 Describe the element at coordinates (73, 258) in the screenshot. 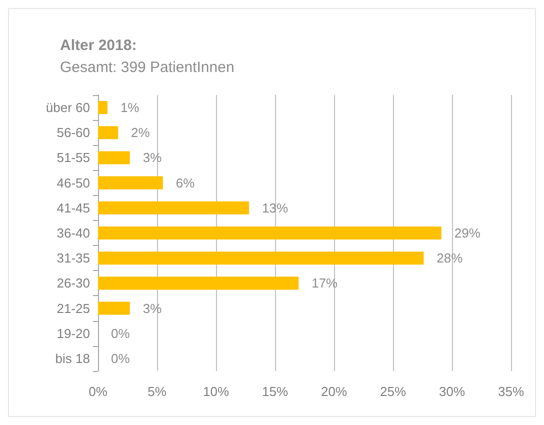

I see `y-tick-label: 31-35` at that location.